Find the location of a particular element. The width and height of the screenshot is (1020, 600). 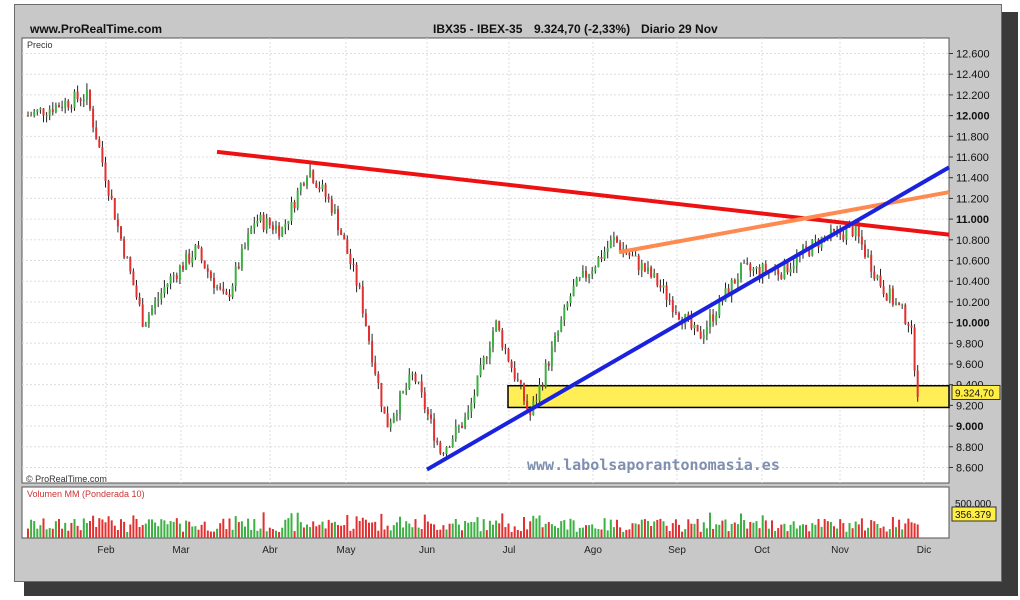

price-panel-label: Precio is located at coordinates (40, 45).